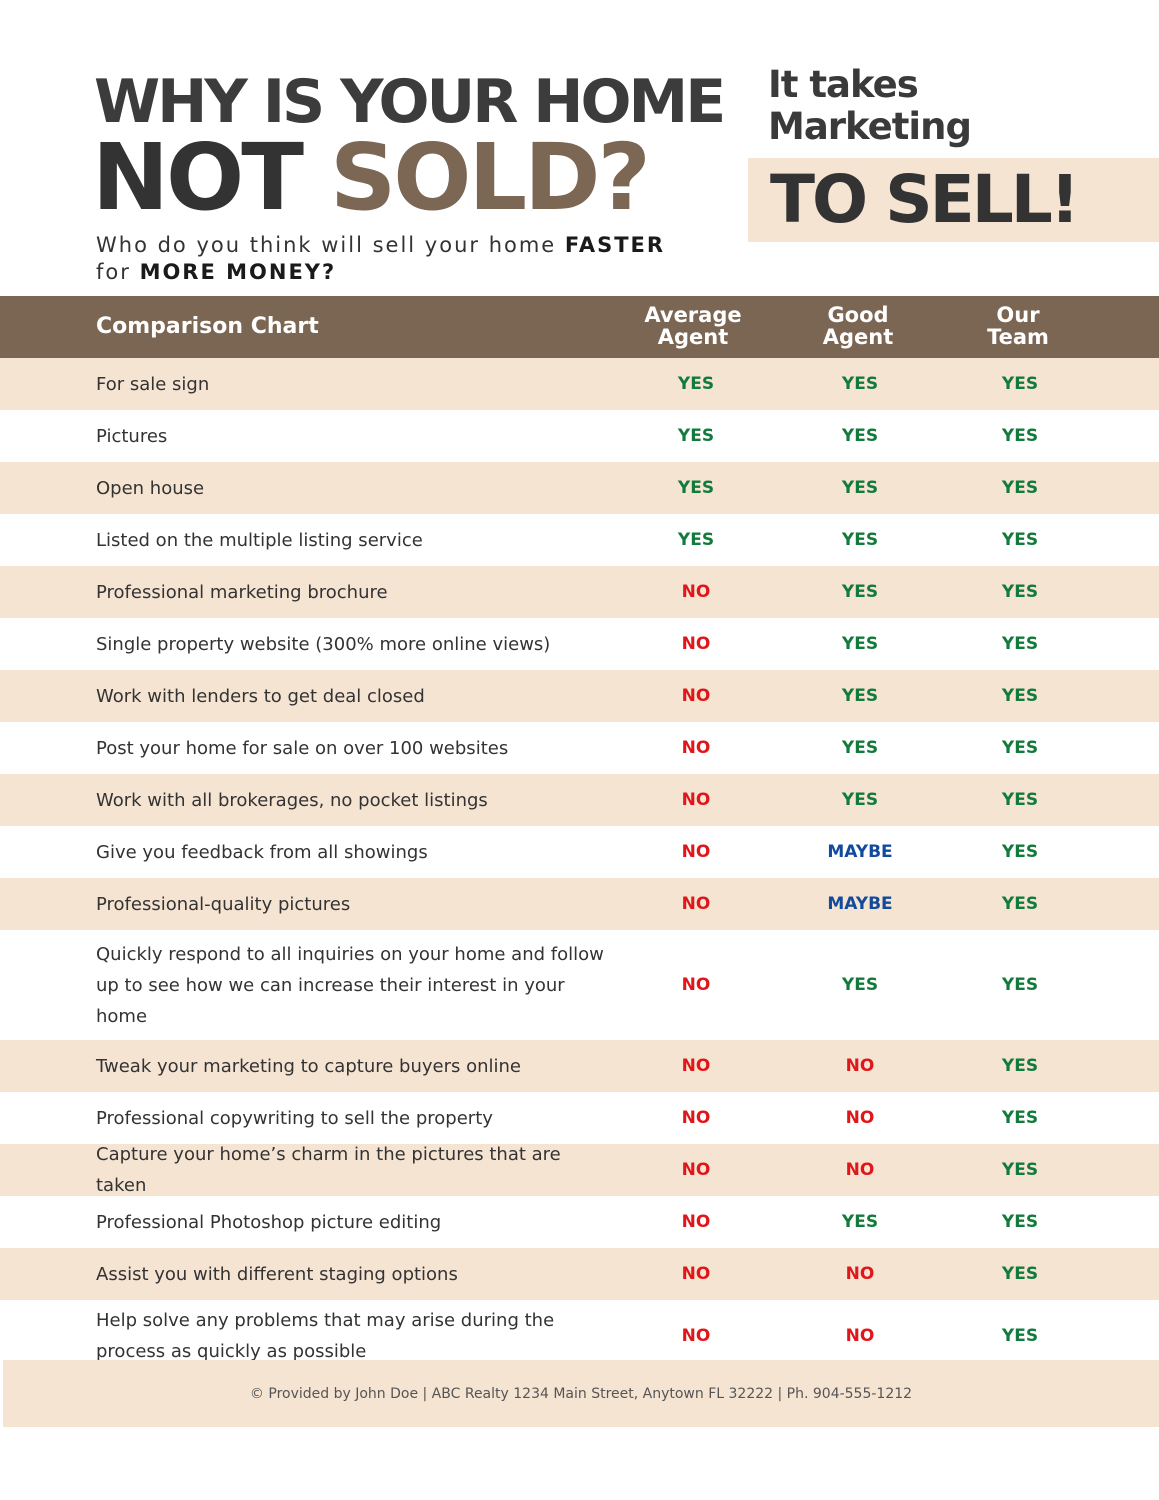 This screenshot has width=1159, height=1500. I want to click on table-row: Pictures YES YES YES, so click(579, 436).